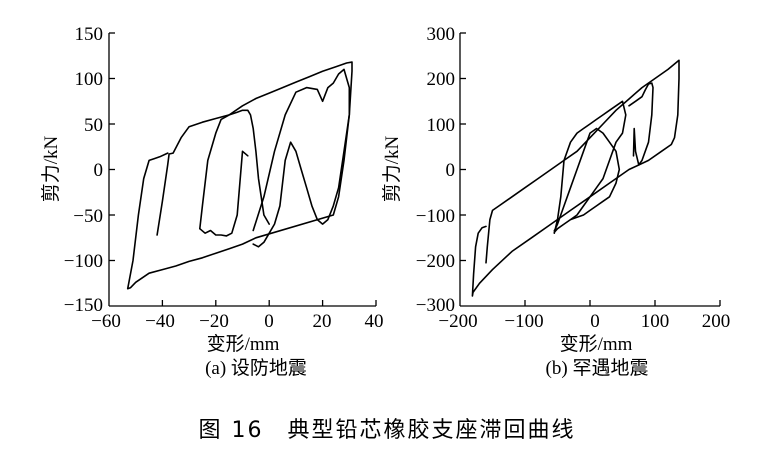 The width and height of the screenshot is (775, 457). I want to click on svg-text: 300, so click(441, 34).